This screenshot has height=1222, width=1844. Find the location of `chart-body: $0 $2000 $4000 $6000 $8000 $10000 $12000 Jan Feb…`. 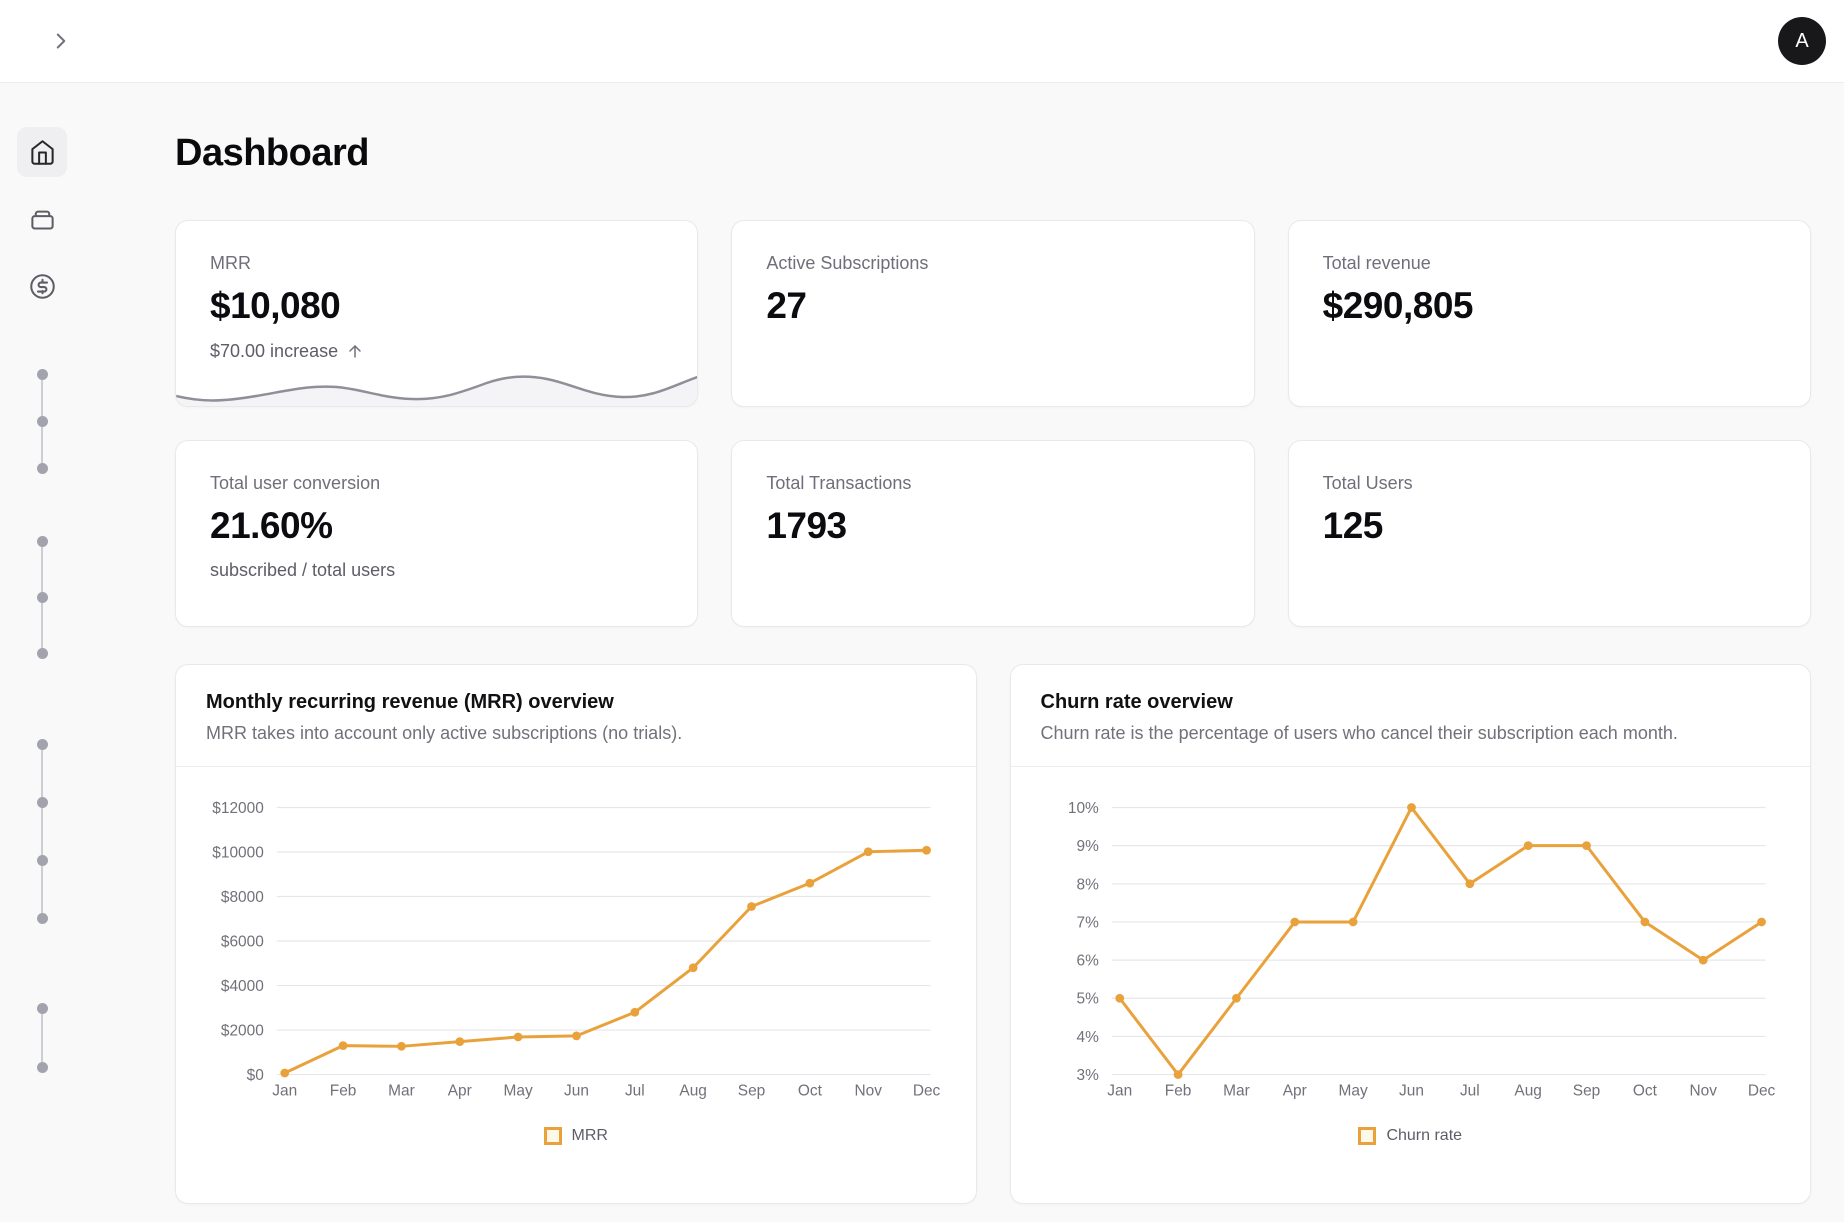

chart-body: $0 $2000 $4000 $6000 $8000 $10000 $12000 Jan Feb… is located at coordinates (576, 956).